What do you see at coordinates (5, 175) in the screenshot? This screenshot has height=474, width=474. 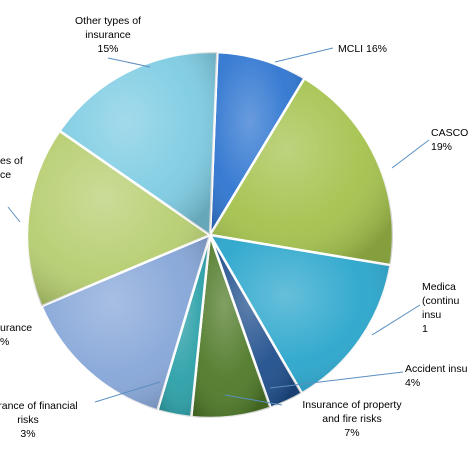 I see `slice-label-line: ce` at bounding box center [5, 175].